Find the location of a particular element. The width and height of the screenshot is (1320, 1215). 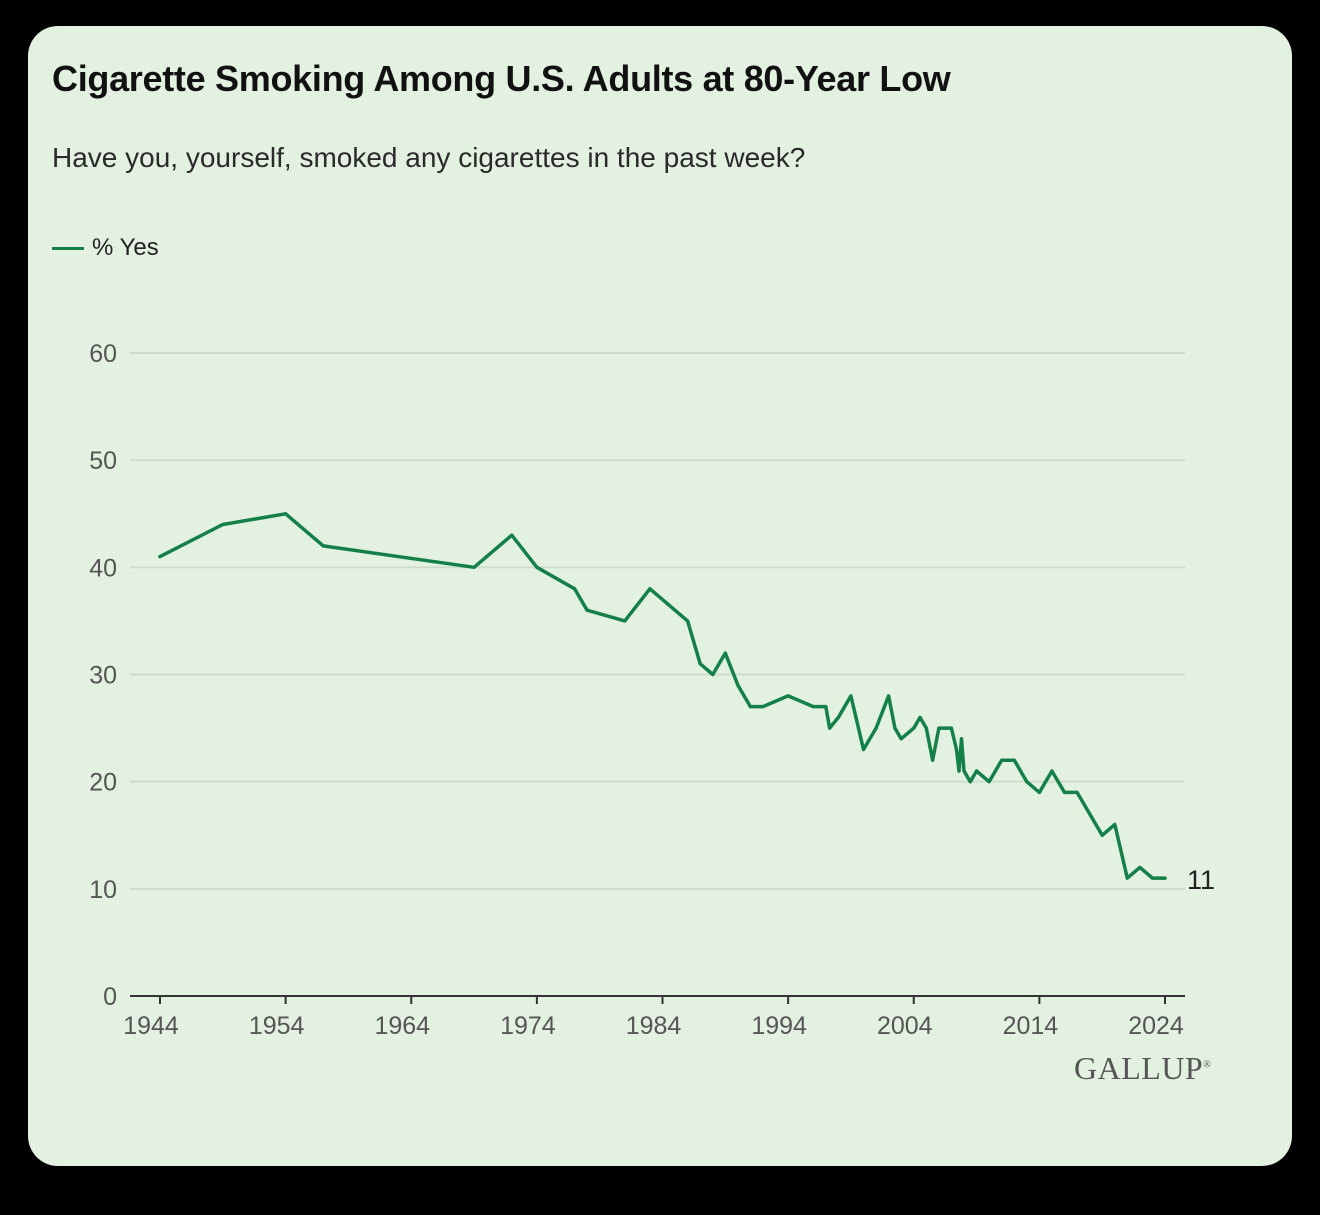

y-tick-label: 40 is located at coordinates (103, 568).